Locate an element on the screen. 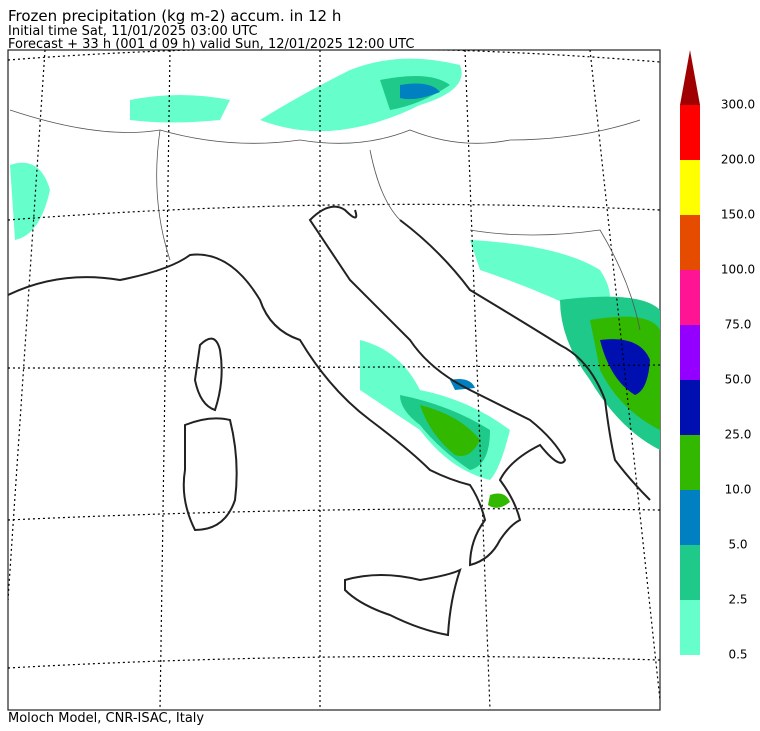  colorbar-label: 300.0 is located at coordinates (738, 105).